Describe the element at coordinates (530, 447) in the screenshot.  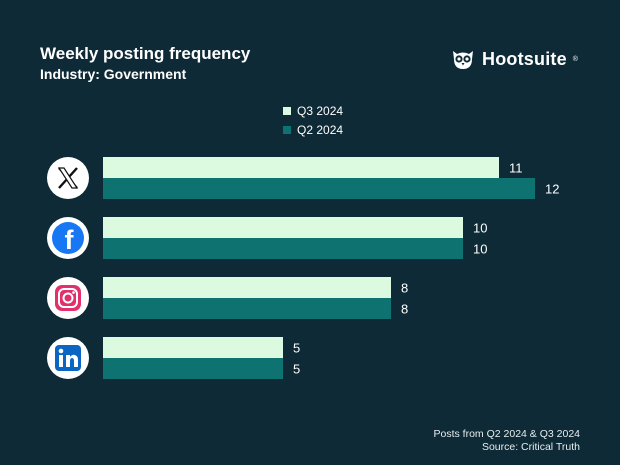
I see `source-note: Source: Critical Truth` at that location.